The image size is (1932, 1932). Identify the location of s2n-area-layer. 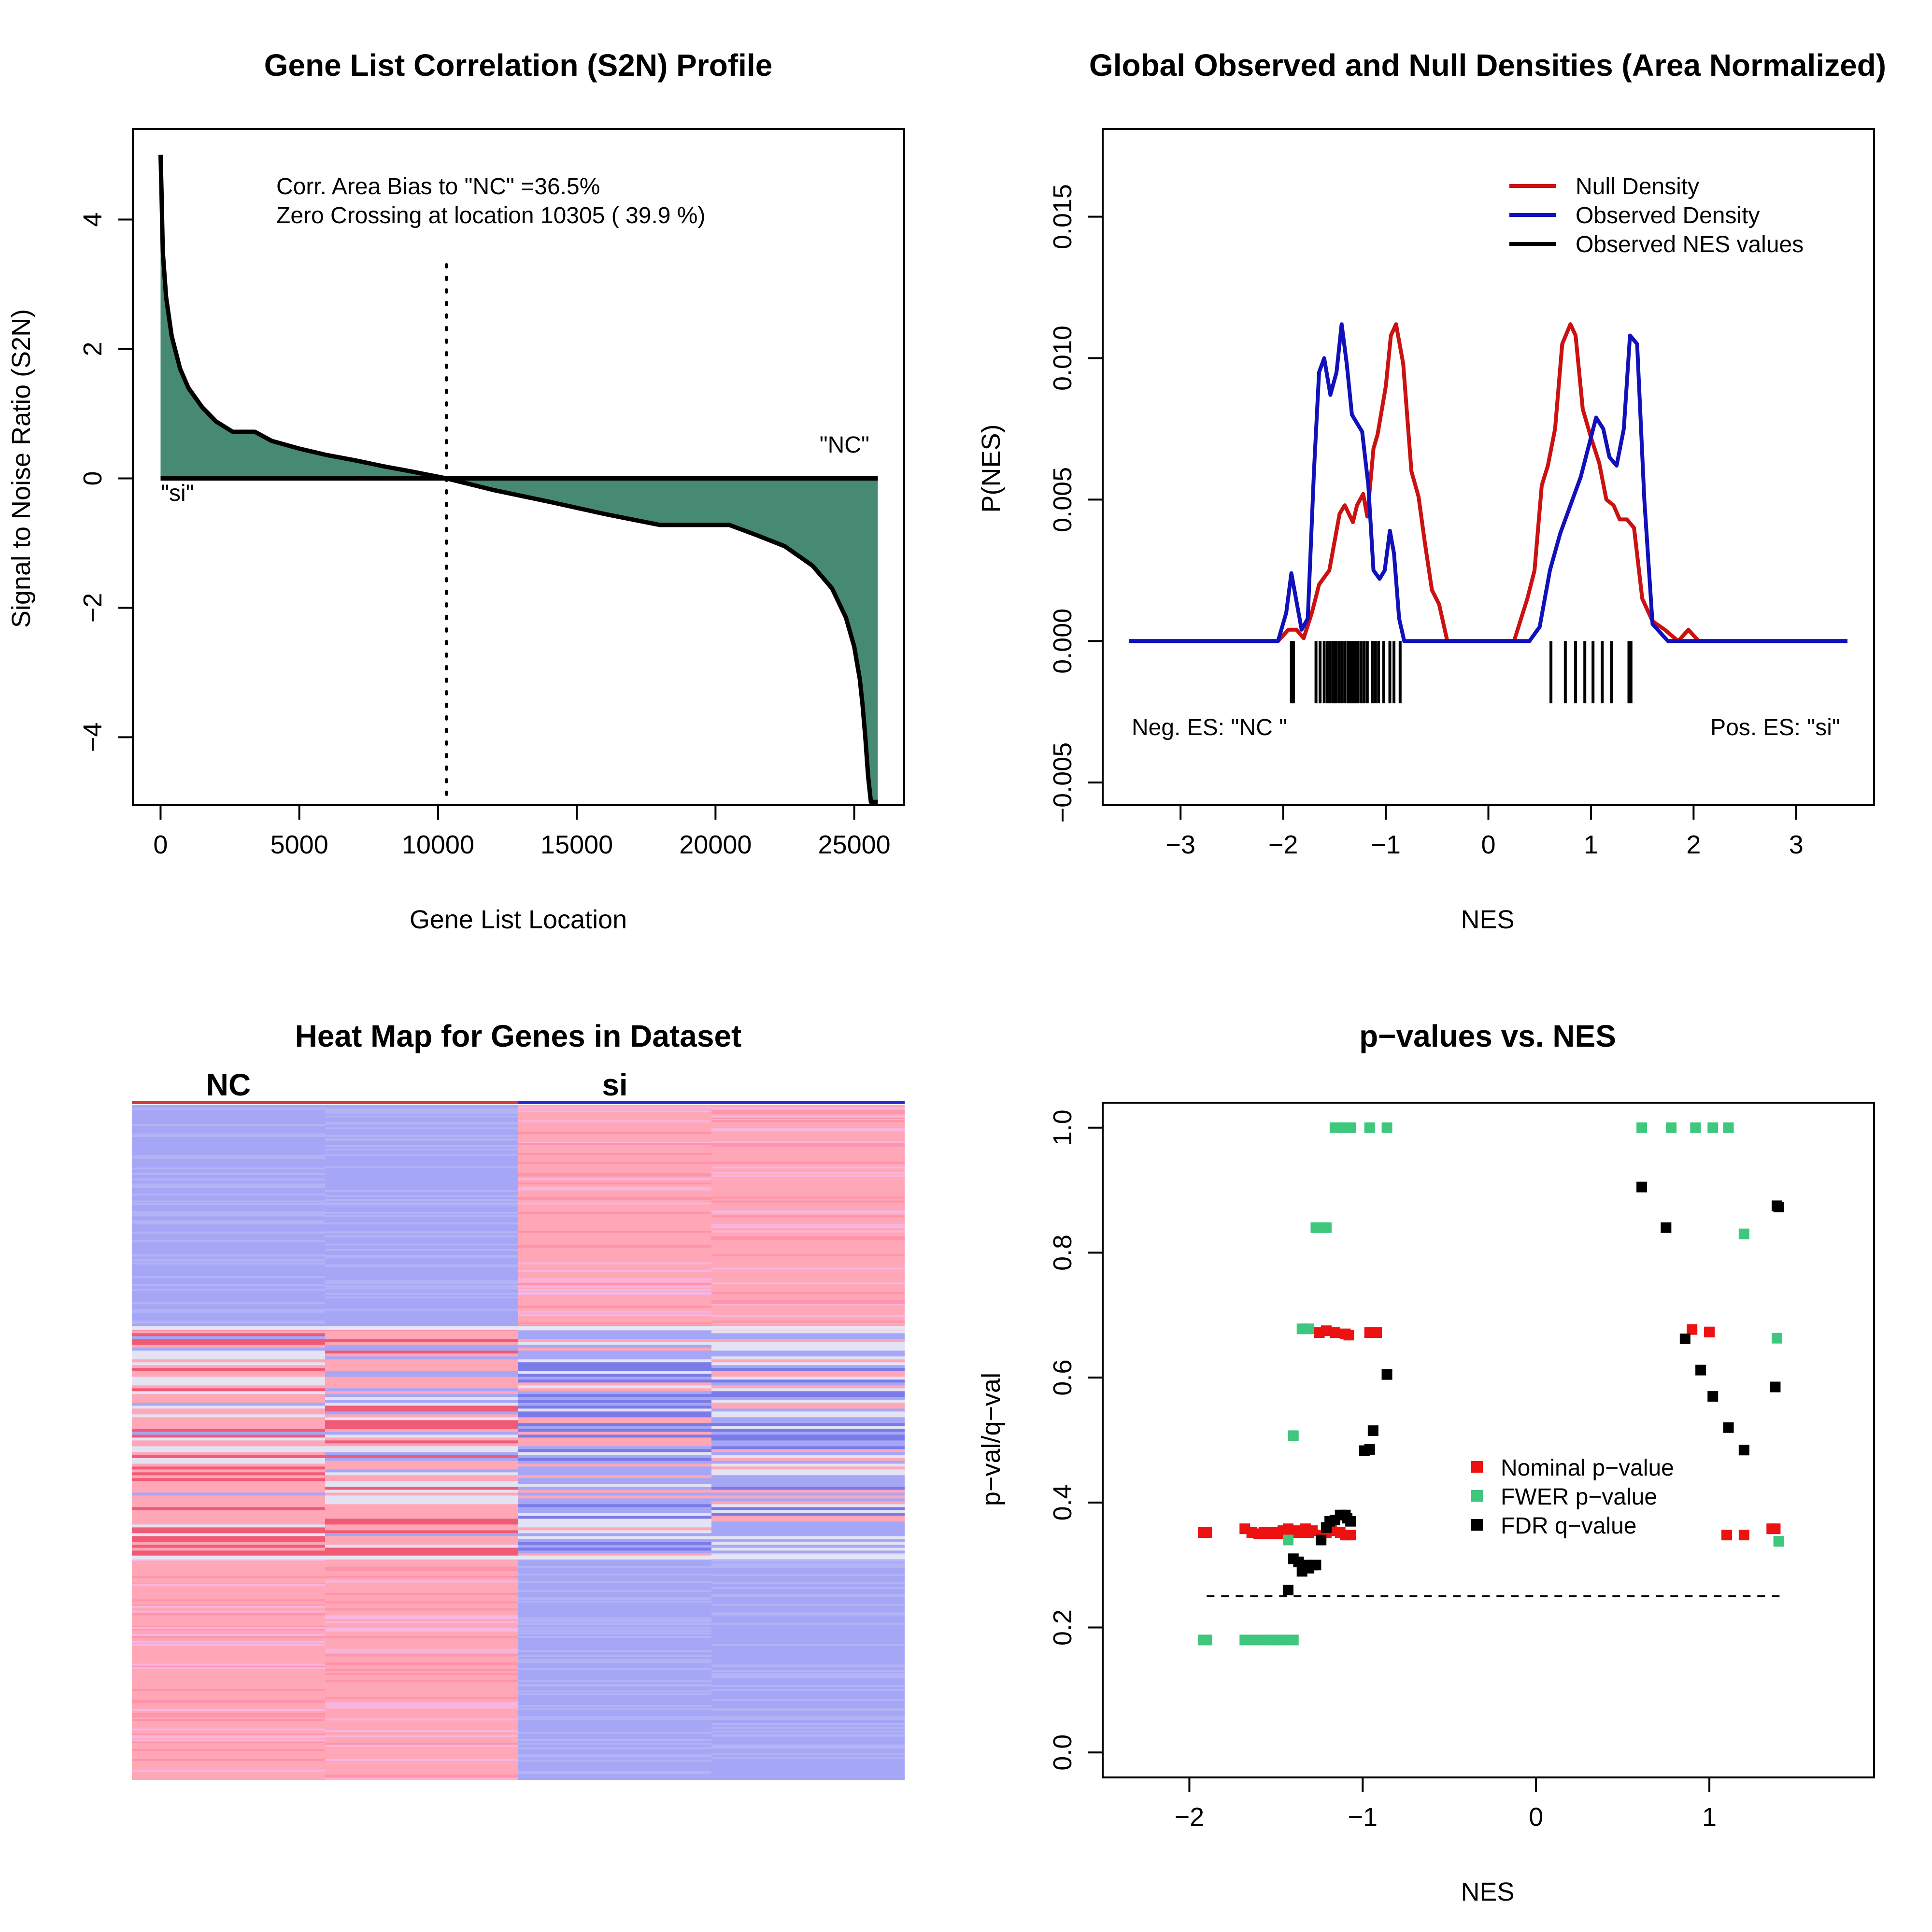
(518, 479).